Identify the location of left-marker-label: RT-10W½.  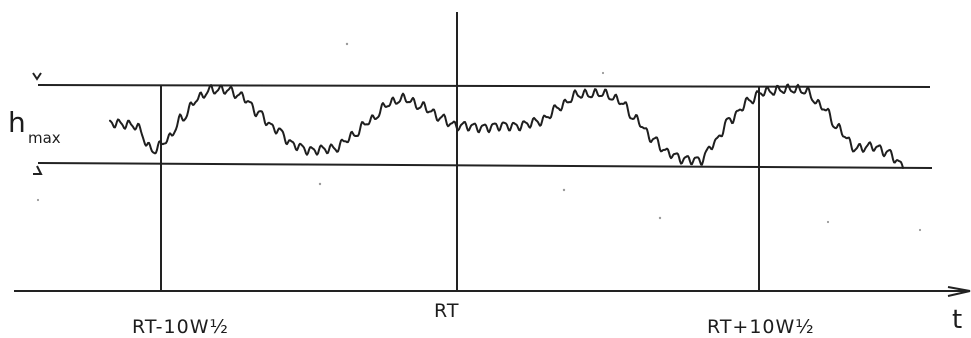
(180, 327).